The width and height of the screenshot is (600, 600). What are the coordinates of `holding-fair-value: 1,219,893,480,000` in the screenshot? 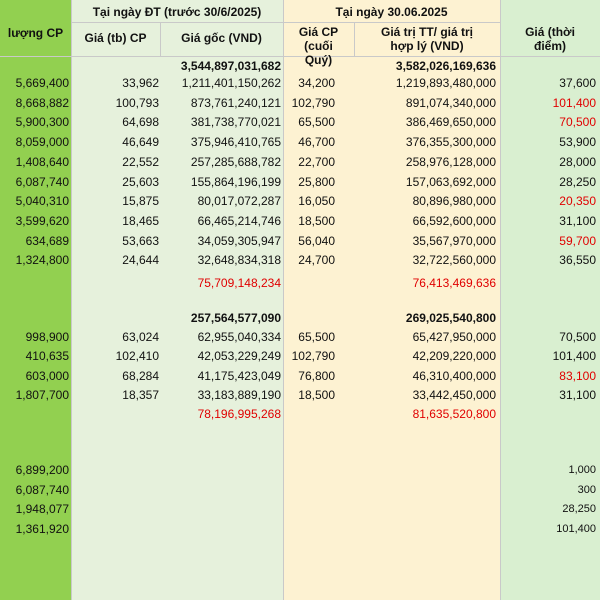 It's located at (445, 83).